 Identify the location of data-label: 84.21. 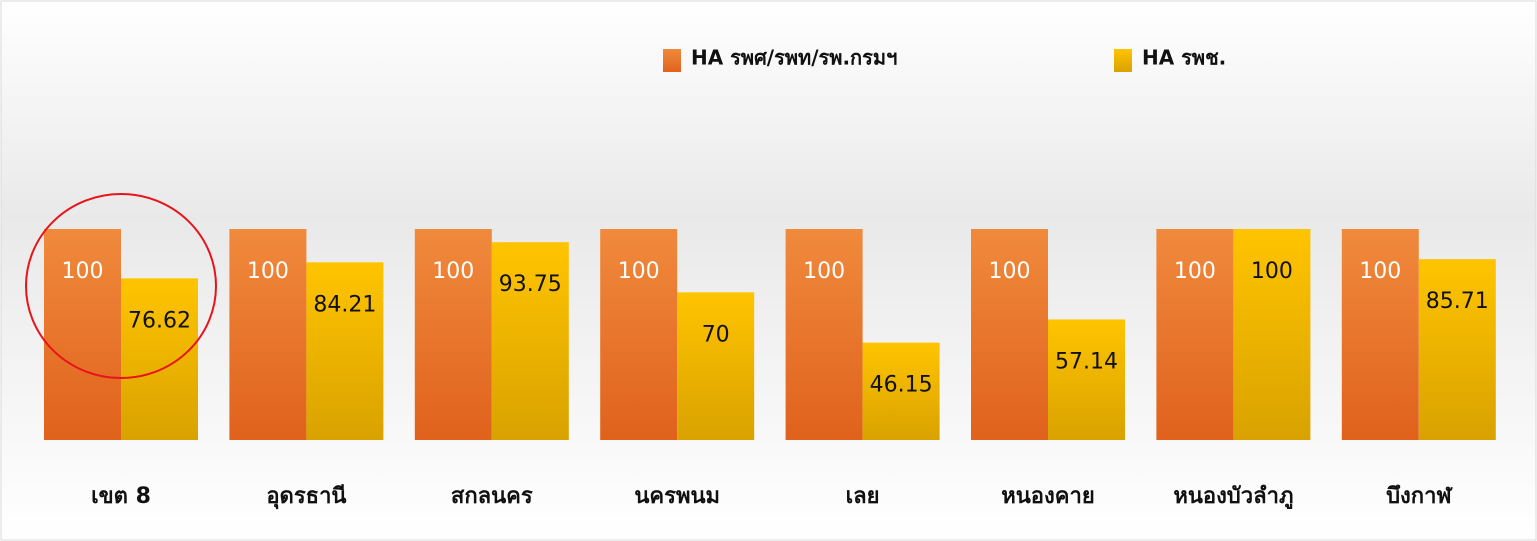
(344, 304).